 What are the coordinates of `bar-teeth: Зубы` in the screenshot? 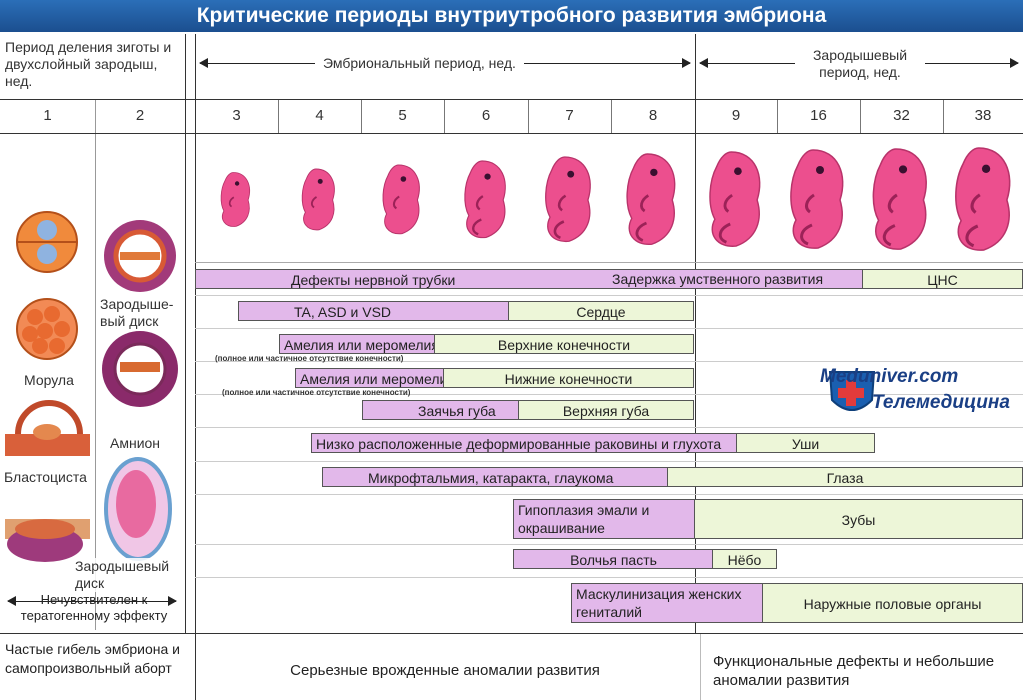 It's located at (858, 519).